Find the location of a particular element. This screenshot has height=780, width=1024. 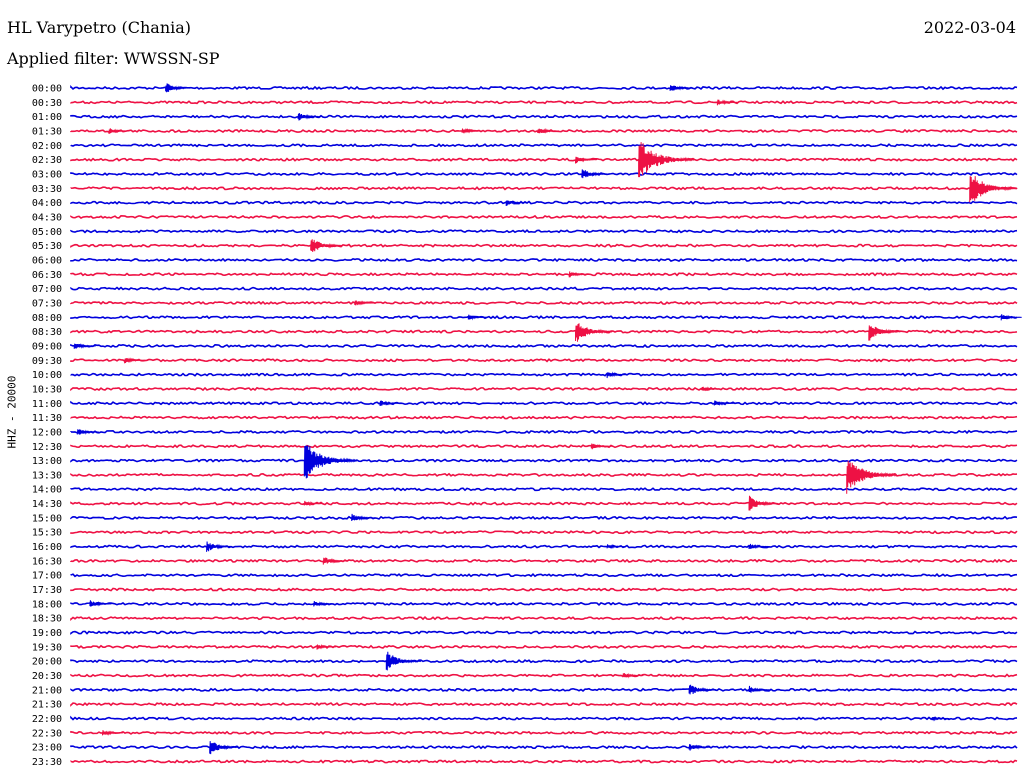

row-time-label: 15:30 is located at coordinates (47, 533).